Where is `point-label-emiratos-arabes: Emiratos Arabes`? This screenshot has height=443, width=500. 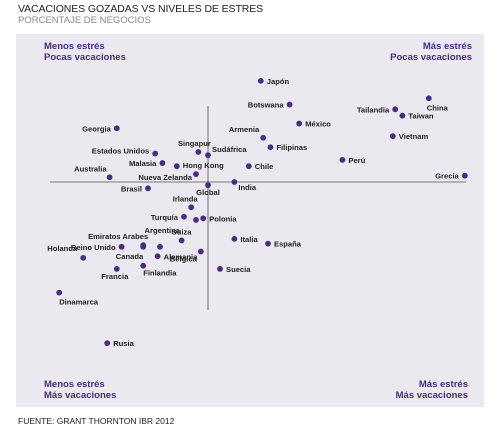 point-label-emiratos-arabes: Emiratos Arabes is located at coordinates (118, 236).